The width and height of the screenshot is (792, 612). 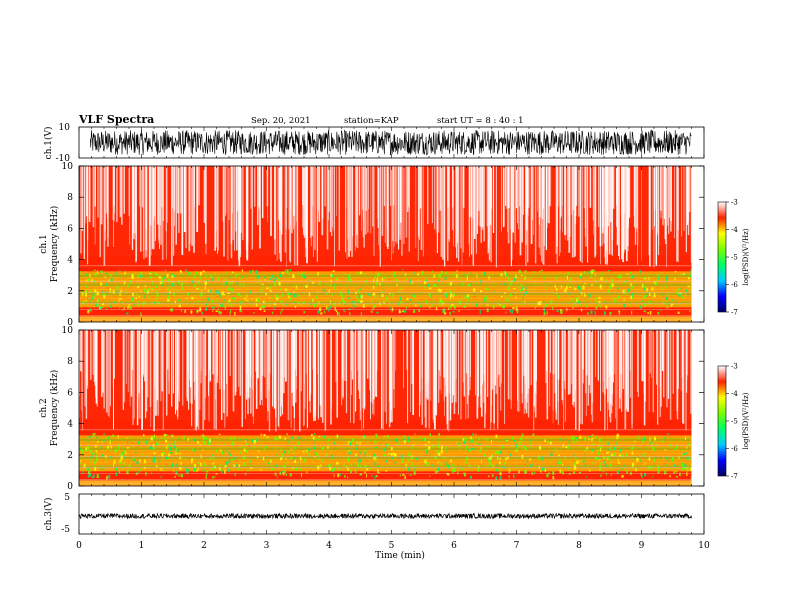 I want to click on time-tick-label: 8, so click(x=579, y=546).